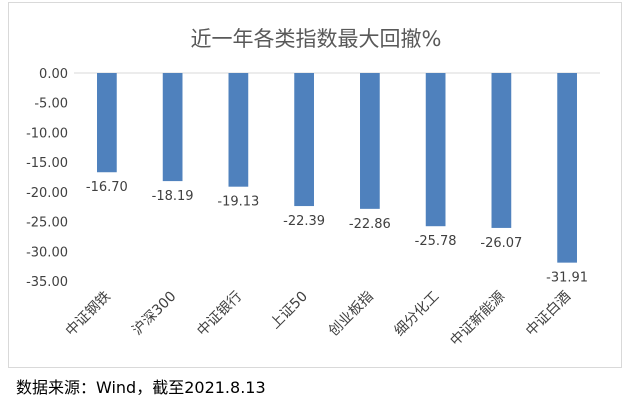  Describe the element at coordinates (47, 282) in the screenshot. I see `y-tick-label: -35.00` at that location.